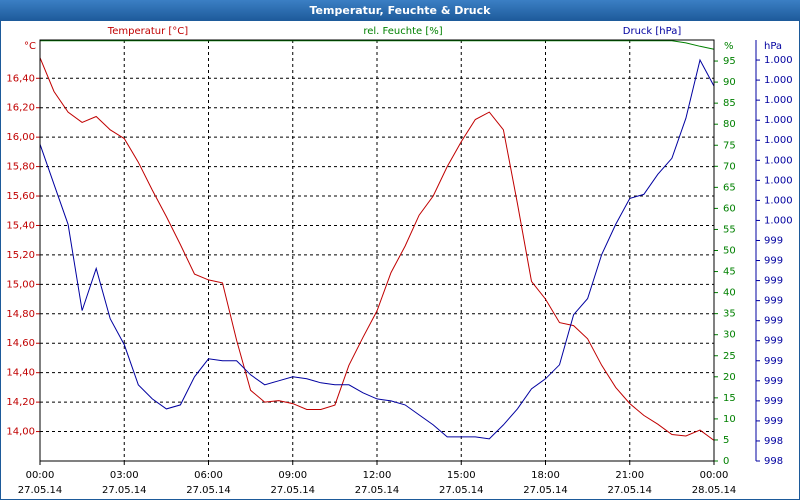 Image resolution: width=800 pixels, height=504 pixels. What do you see at coordinates (726, 461) in the screenshot?
I see `y2-tick-label: 0` at bounding box center [726, 461].